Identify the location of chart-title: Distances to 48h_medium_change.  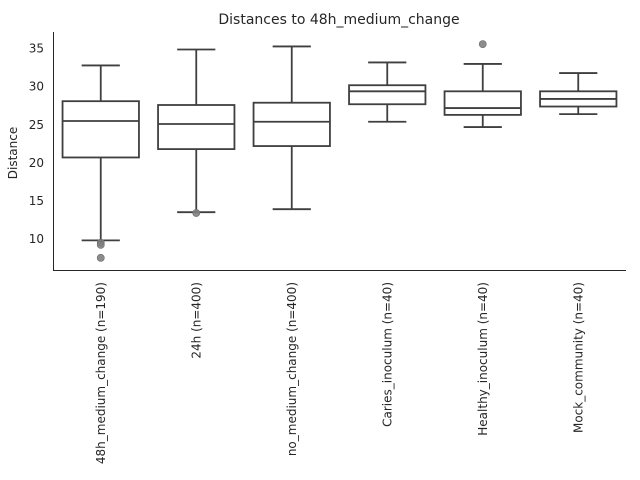
(338, 20).